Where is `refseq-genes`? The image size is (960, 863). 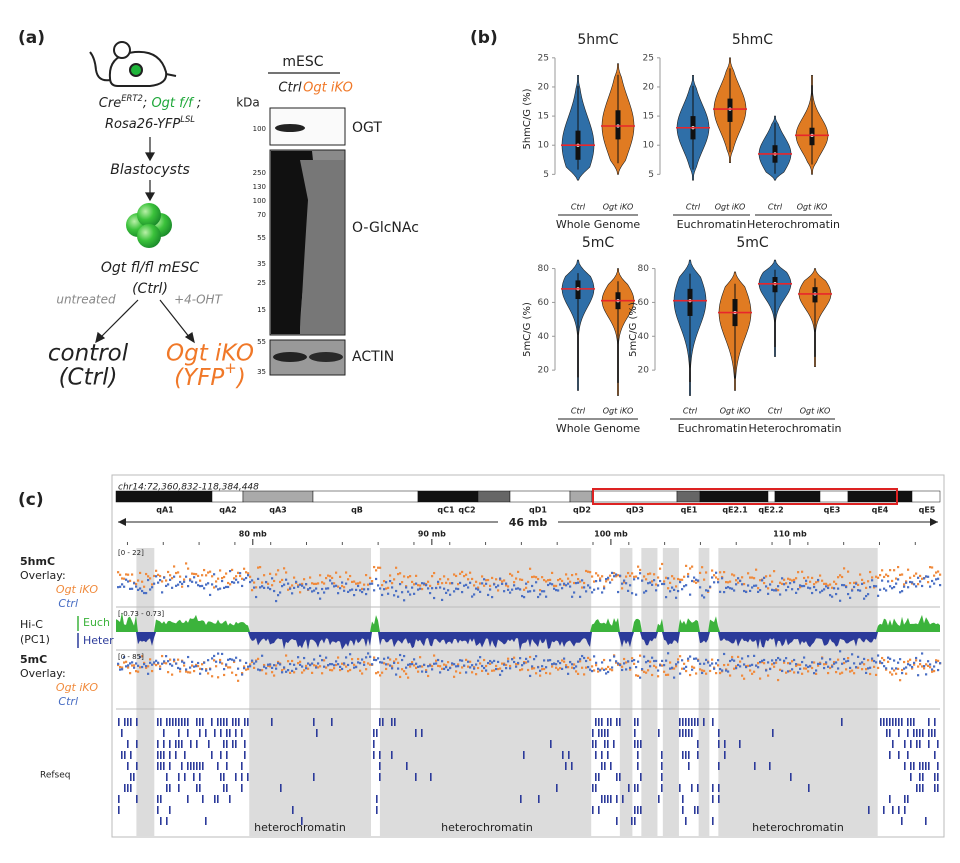
refseq-genes is located at coordinates (528, 771).